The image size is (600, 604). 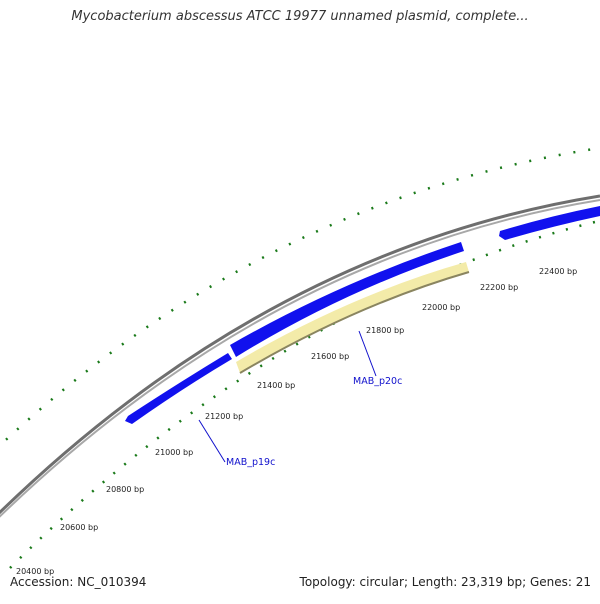 What do you see at coordinates (174, 452) in the screenshot?
I see `ruler-tick-label: 21000 bp` at bounding box center [174, 452].